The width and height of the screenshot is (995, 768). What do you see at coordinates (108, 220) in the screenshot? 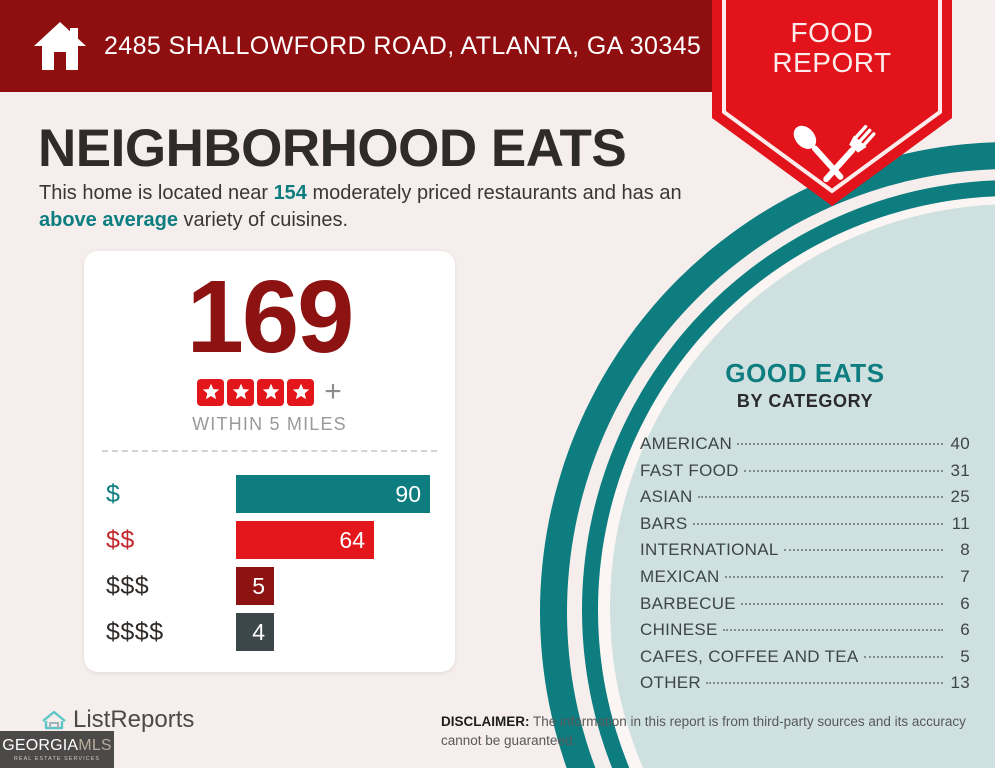
I see `subtitle-highlight-variety: above average` at bounding box center [108, 220].